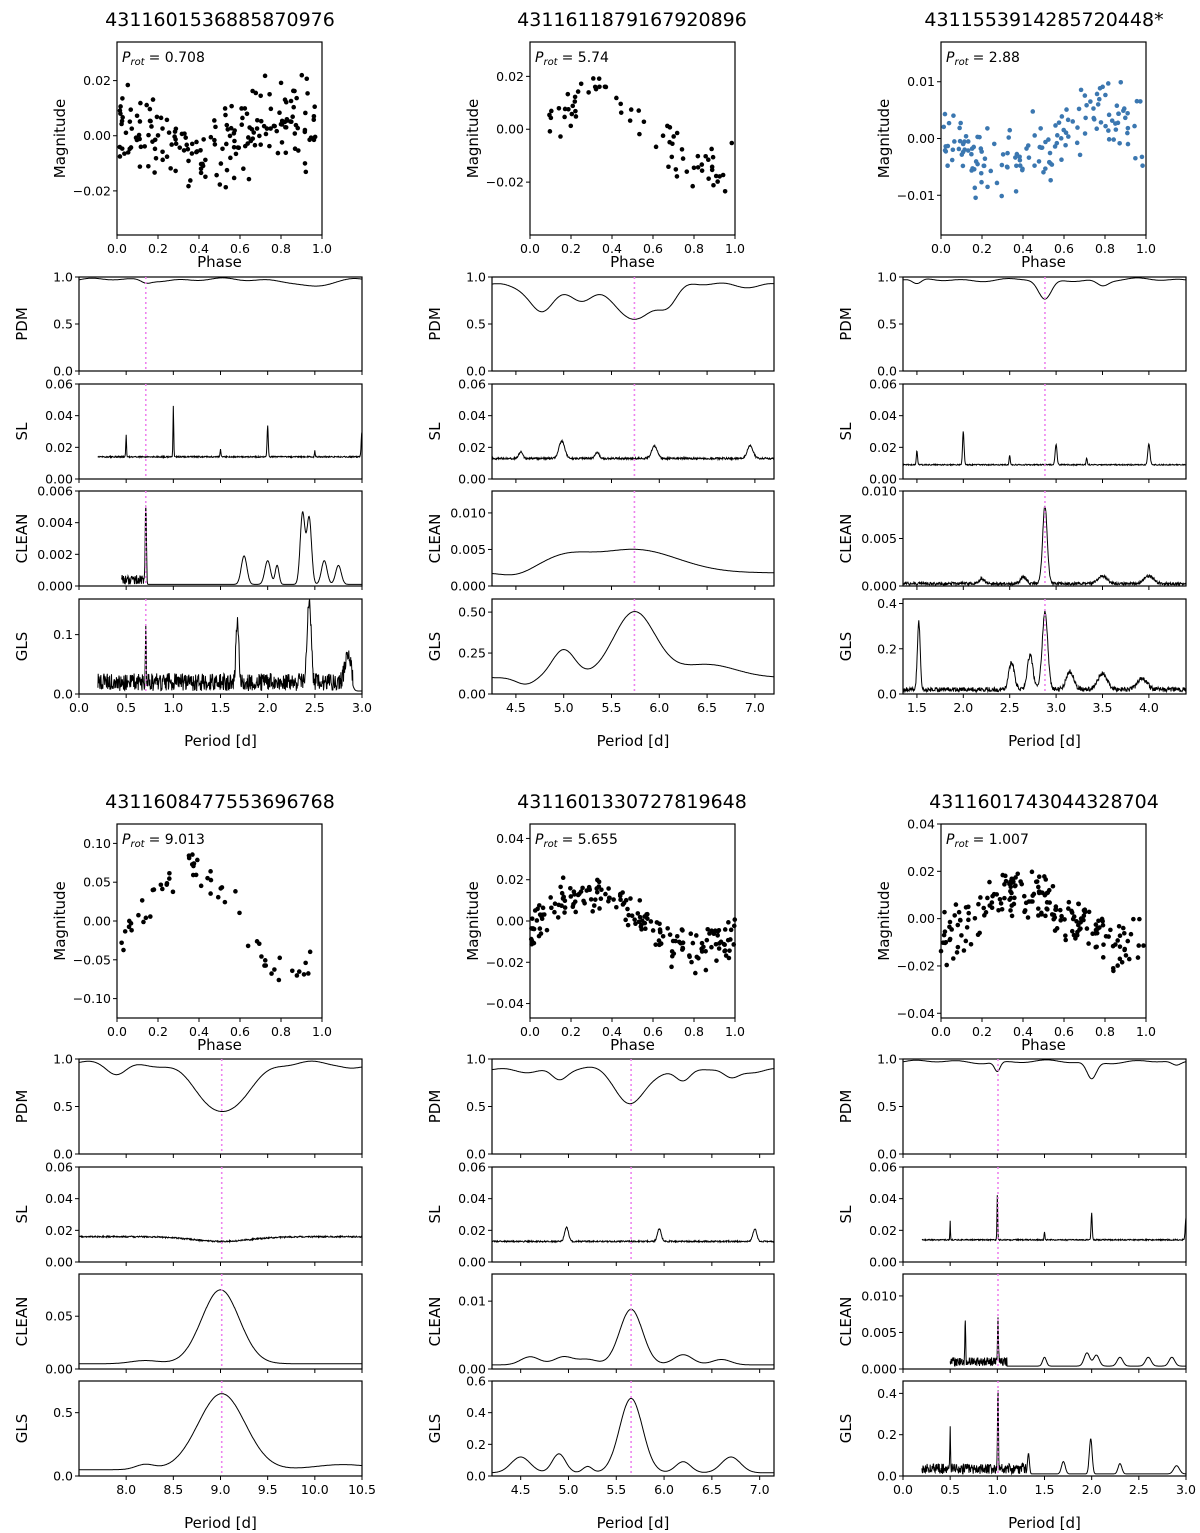 The width and height of the screenshot is (1200, 1533). I want to click on gls-plot-xtick-label: 0.0, so click(903, 1489).